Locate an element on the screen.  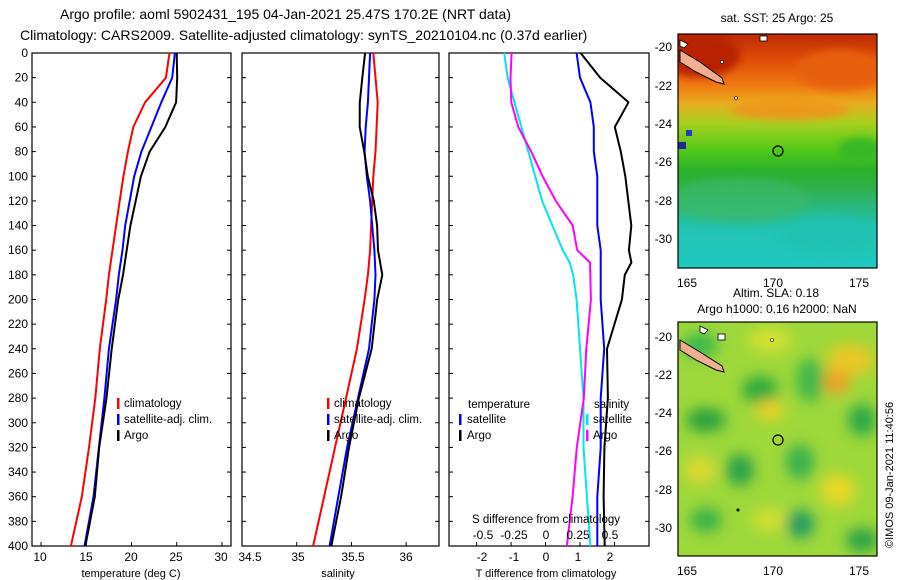
diff-xlabel-top: S difference from climatology is located at coordinates (546, 520).